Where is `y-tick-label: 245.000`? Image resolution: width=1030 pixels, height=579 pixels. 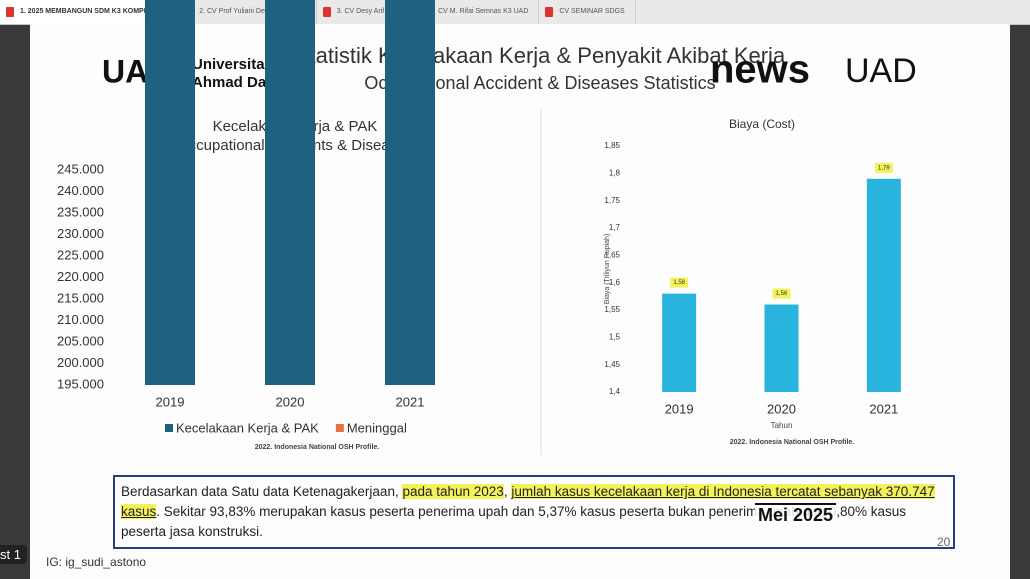 y-tick-label: 245.000 is located at coordinates (80, 168).